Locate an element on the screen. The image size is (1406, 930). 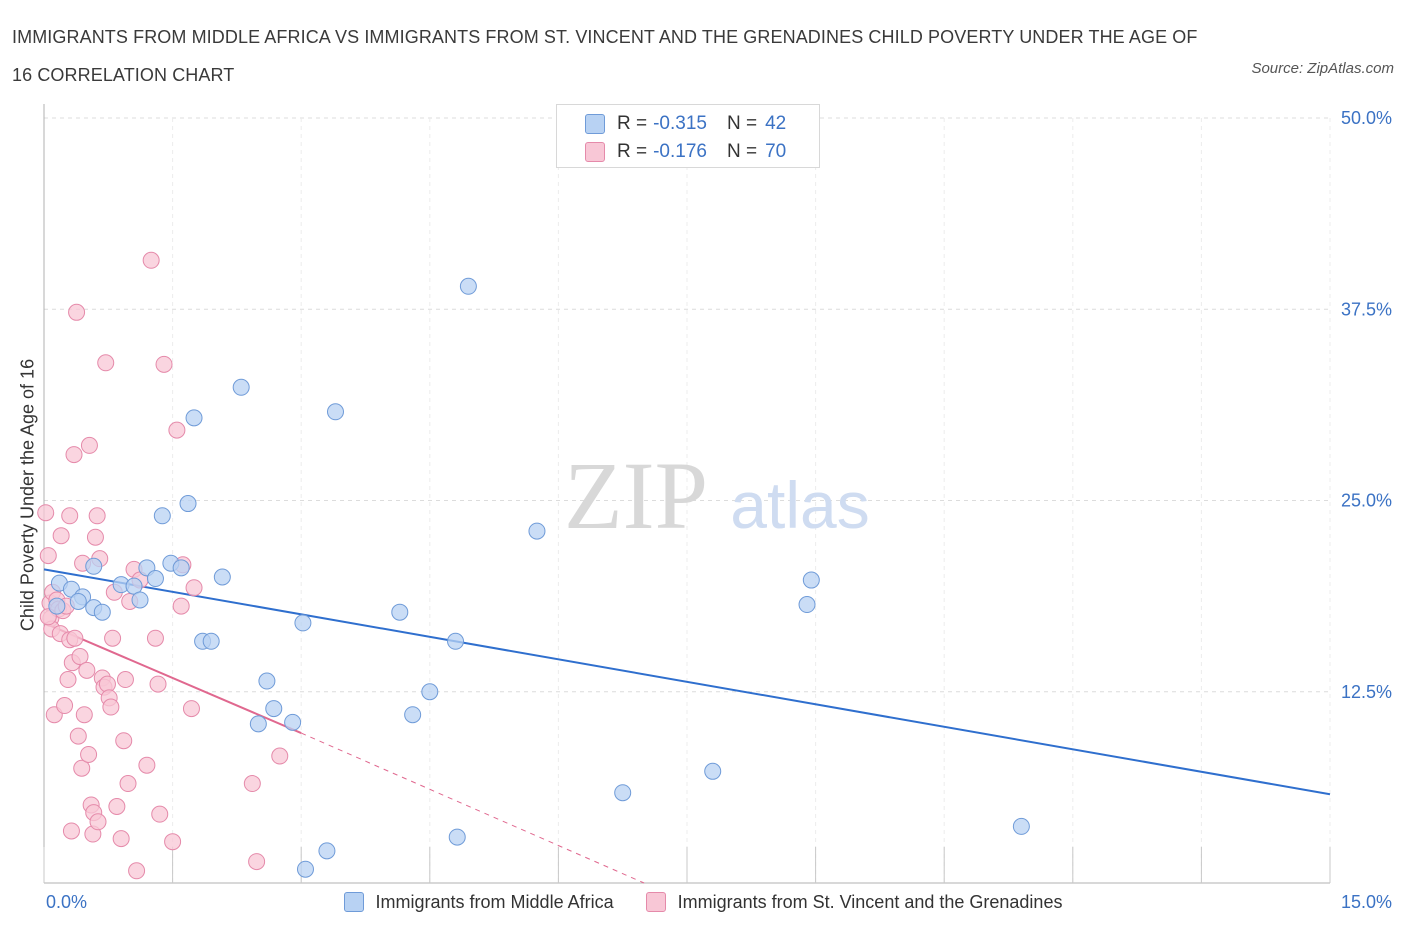
y-tick-label: 12.5% is located at coordinates (1366, 692).